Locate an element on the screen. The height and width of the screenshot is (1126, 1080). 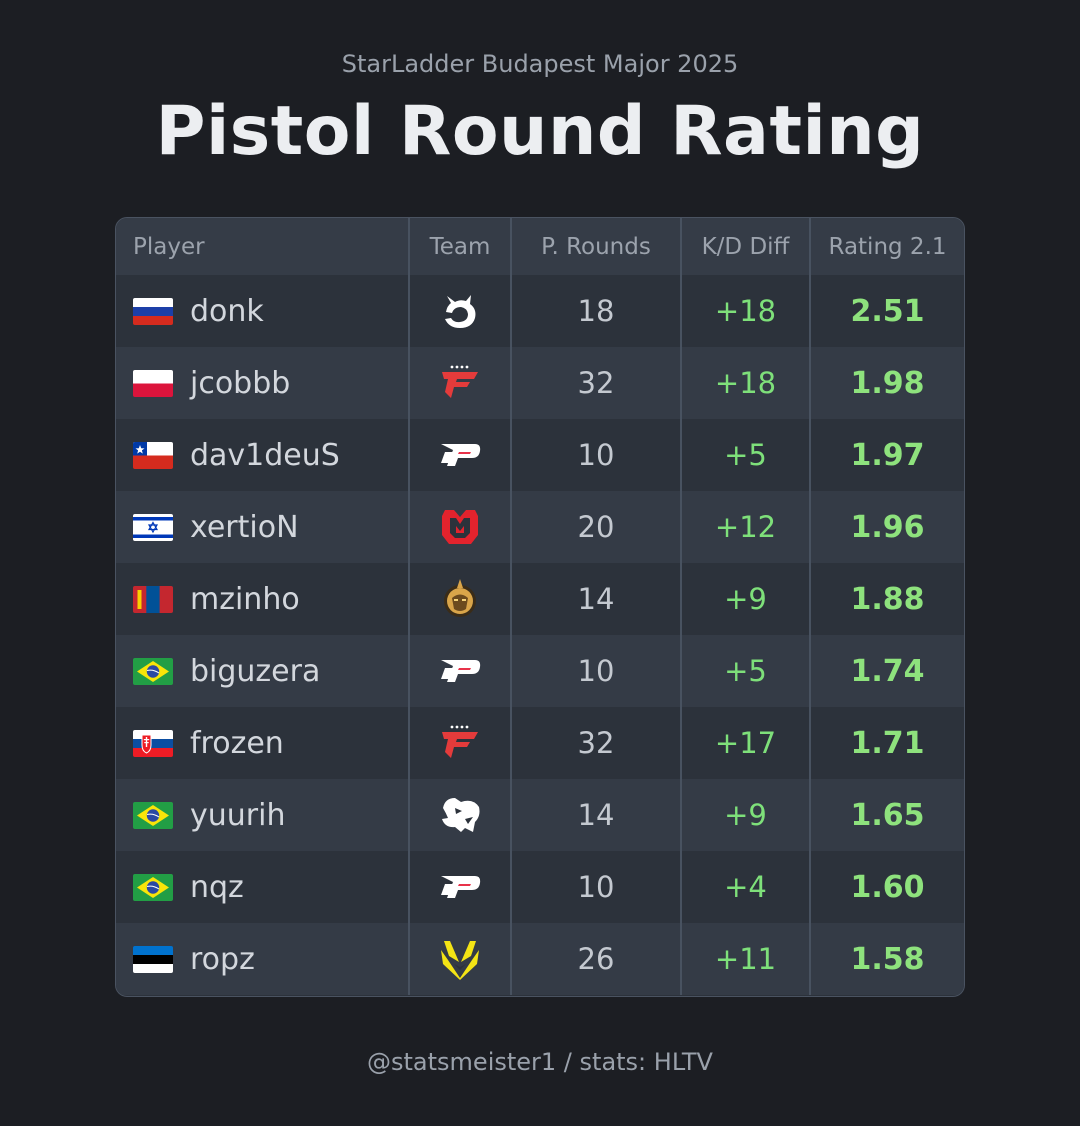
kd-diff-value: +12 is located at coordinates (745, 527).